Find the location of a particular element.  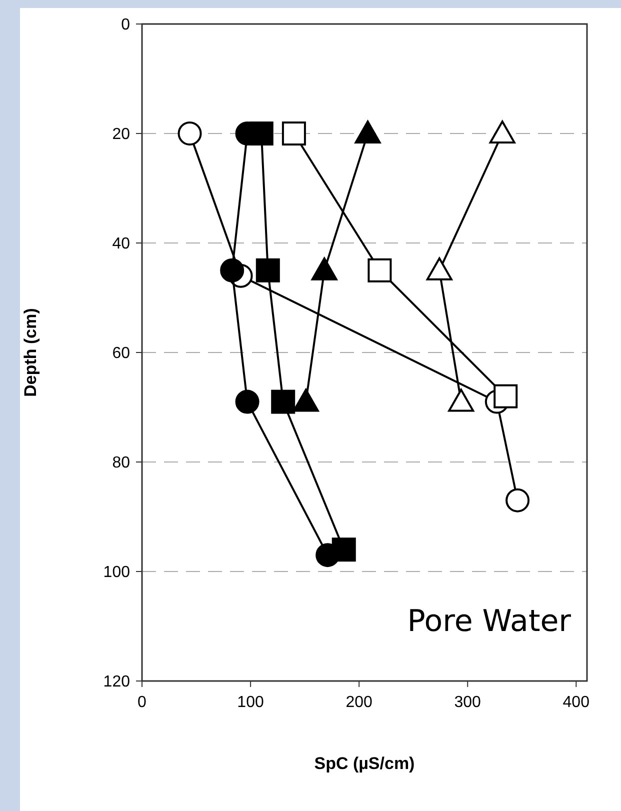

x-tick-label: 0 is located at coordinates (142, 702).